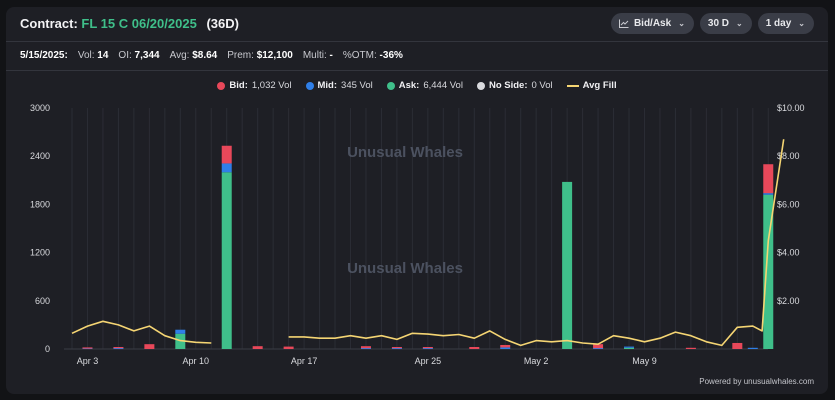 Image resolution: width=835 pixels, height=400 pixels. Describe the element at coordinates (391, 55) in the screenshot. I see `otm-value: -36%` at that location.